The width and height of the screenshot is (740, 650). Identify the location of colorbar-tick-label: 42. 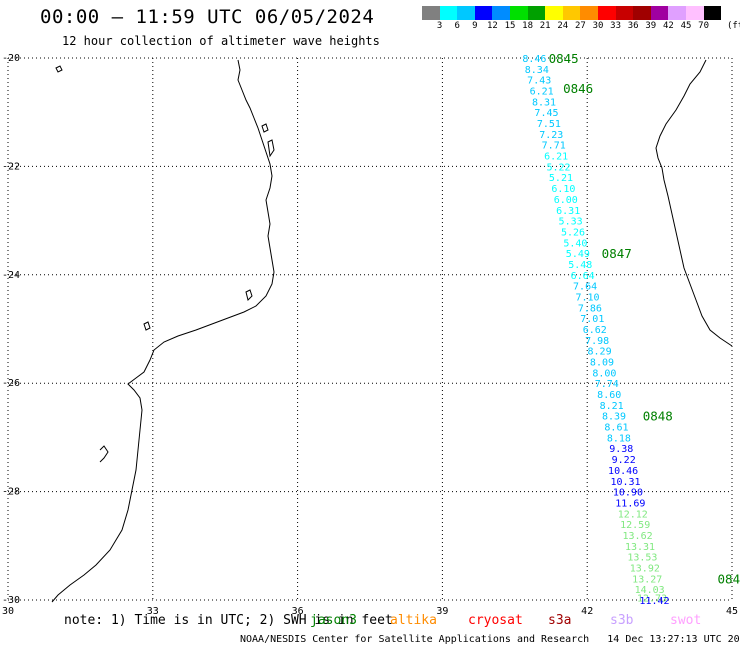
(668, 26).